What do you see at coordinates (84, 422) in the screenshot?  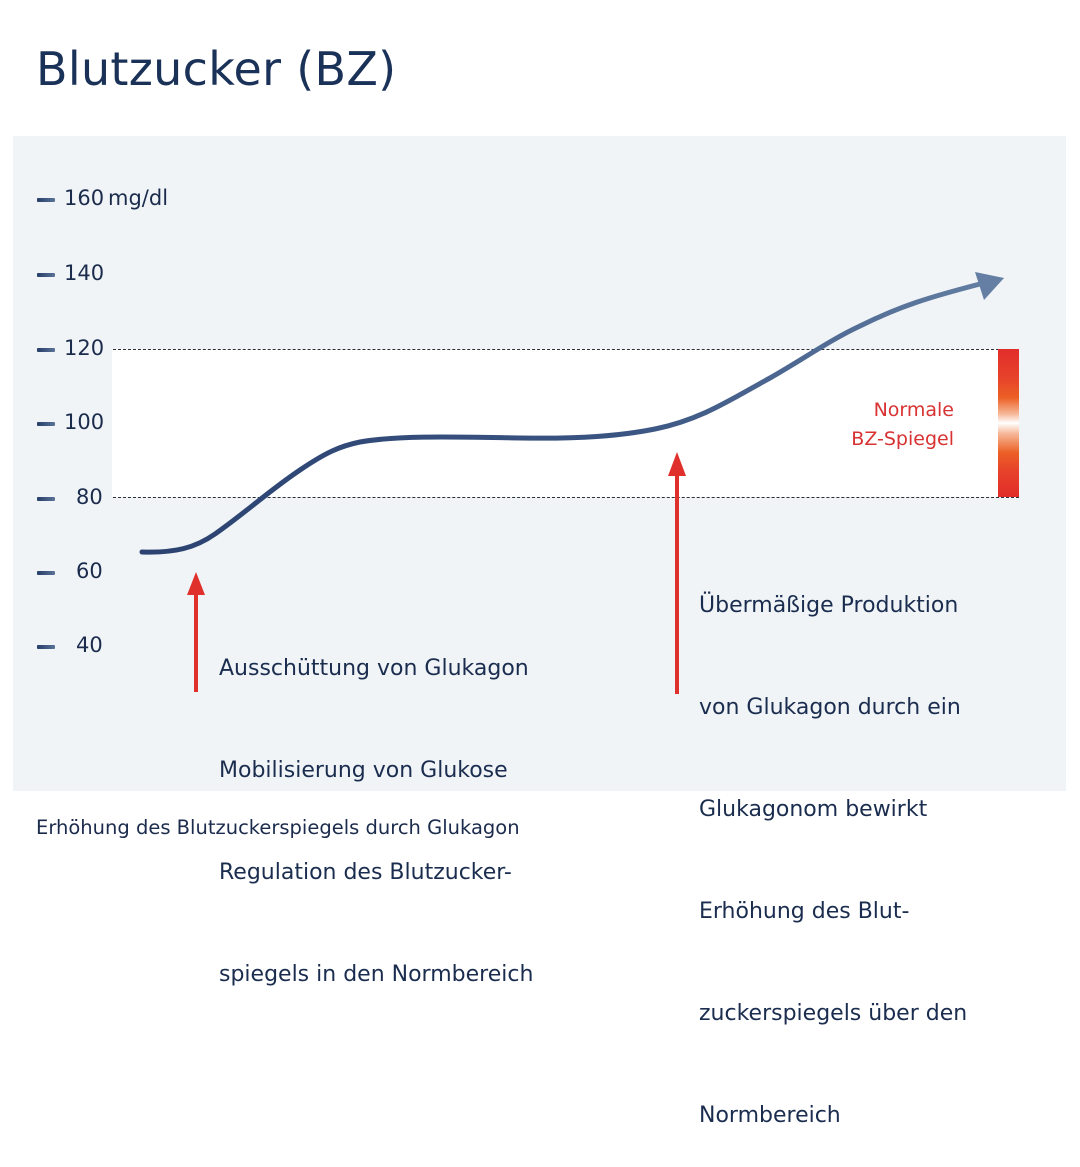 I see `tick-label-100: 100` at bounding box center [84, 422].